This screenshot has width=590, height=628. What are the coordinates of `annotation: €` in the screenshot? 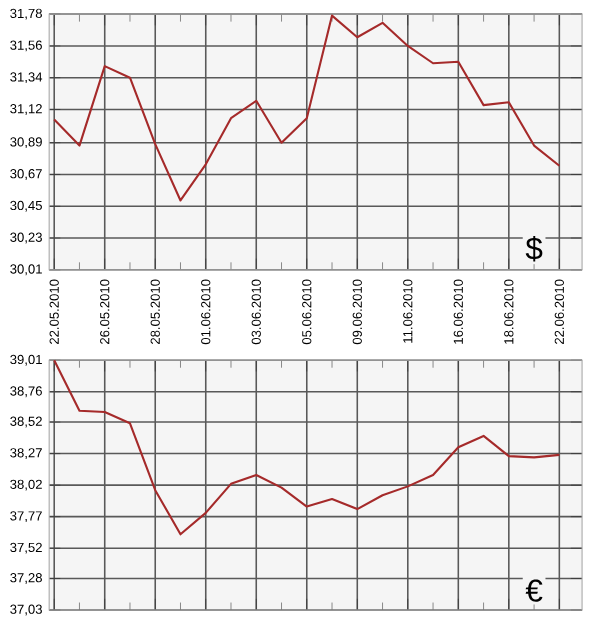 It's located at (534, 590).